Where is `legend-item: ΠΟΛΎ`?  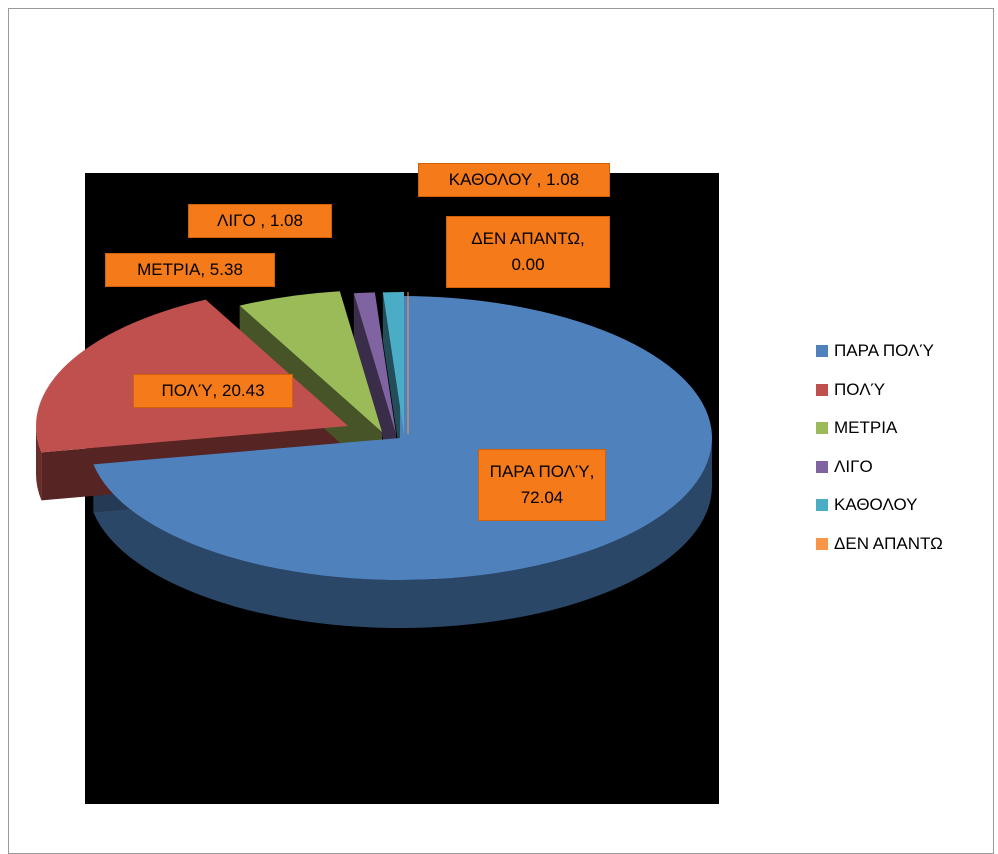 legend-item: ΠΟΛΎ is located at coordinates (879, 390).